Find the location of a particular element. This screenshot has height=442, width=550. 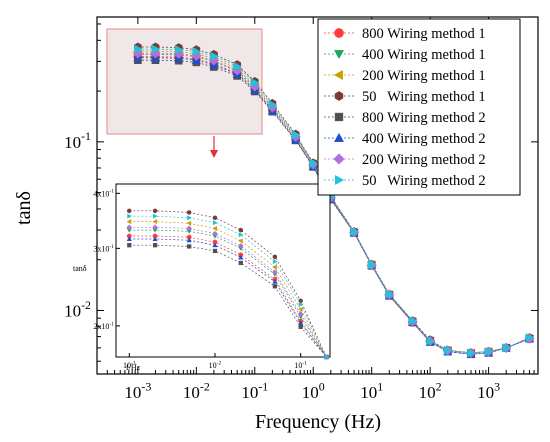

inset-ylabel: tanδ is located at coordinates (80, 268).